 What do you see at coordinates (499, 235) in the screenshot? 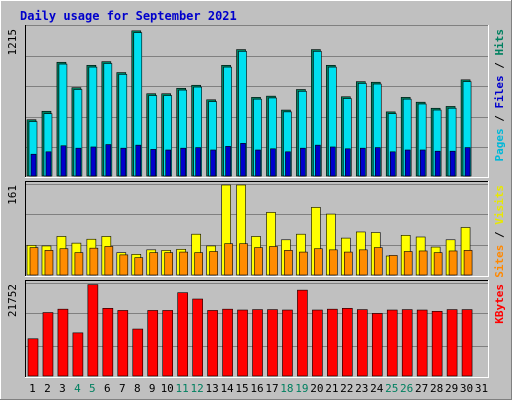
I see `visits-panel-legend-entry: /` at bounding box center [499, 235].